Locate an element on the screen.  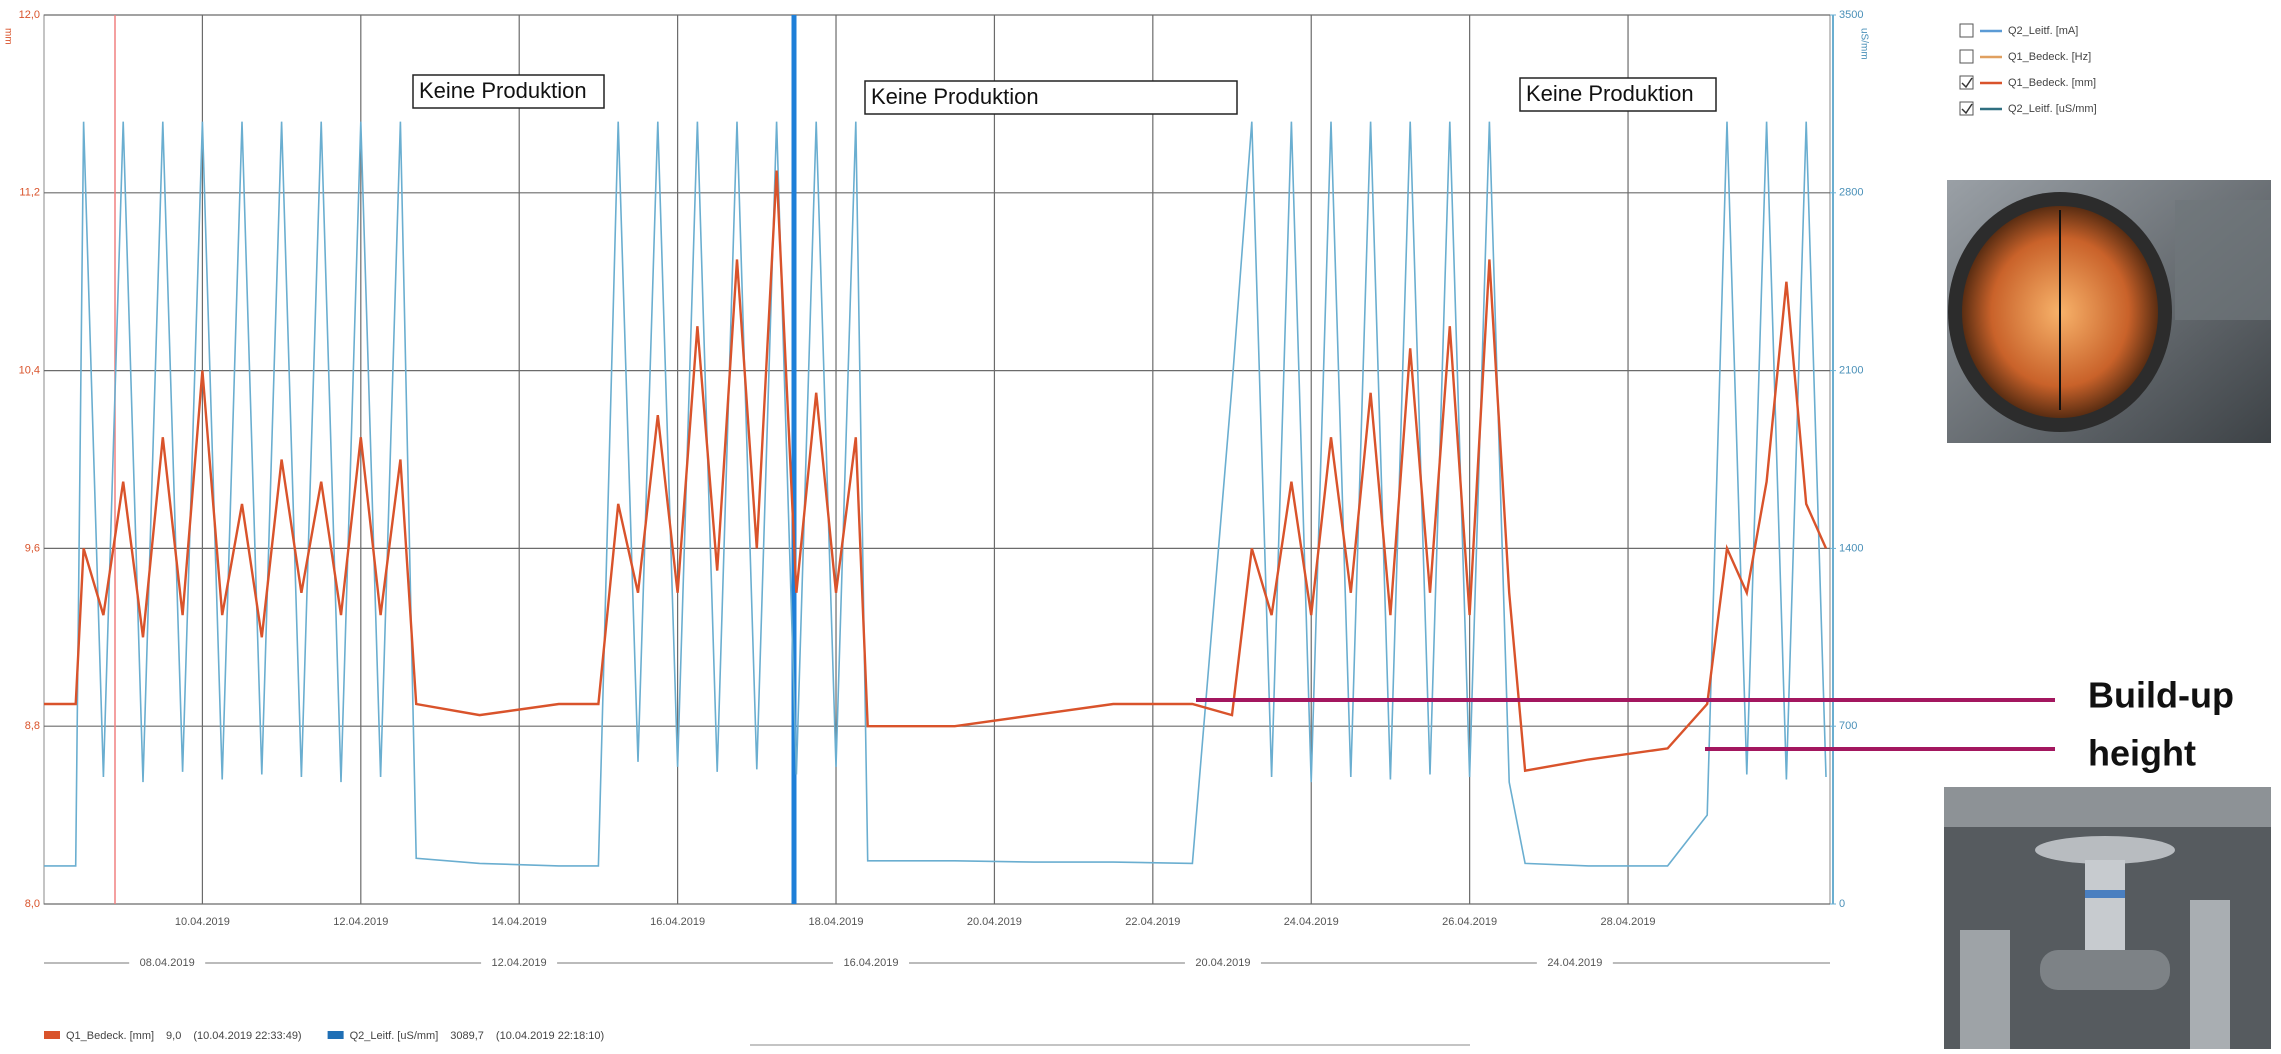
y-tick-label: 10,4 is located at coordinates (29, 371).